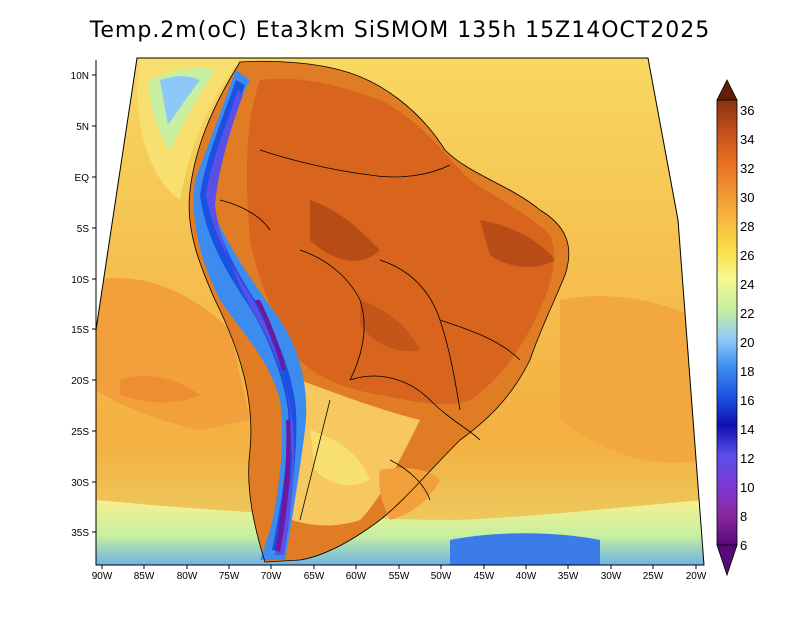  I want to click on lat-label: 10S, so click(80, 280).